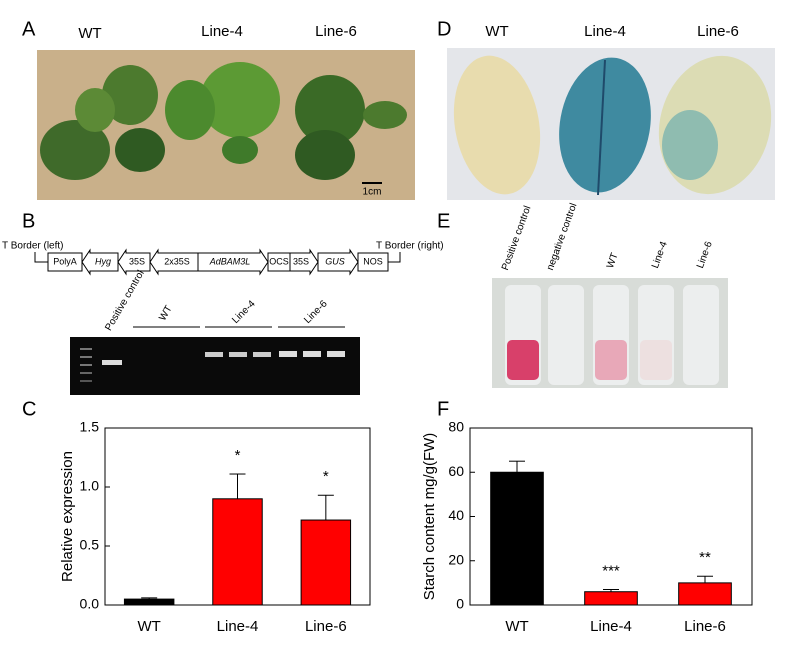  Describe the element at coordinates (177, 261) in the screenshot. I see `construct-label: 2x35S` at that location.